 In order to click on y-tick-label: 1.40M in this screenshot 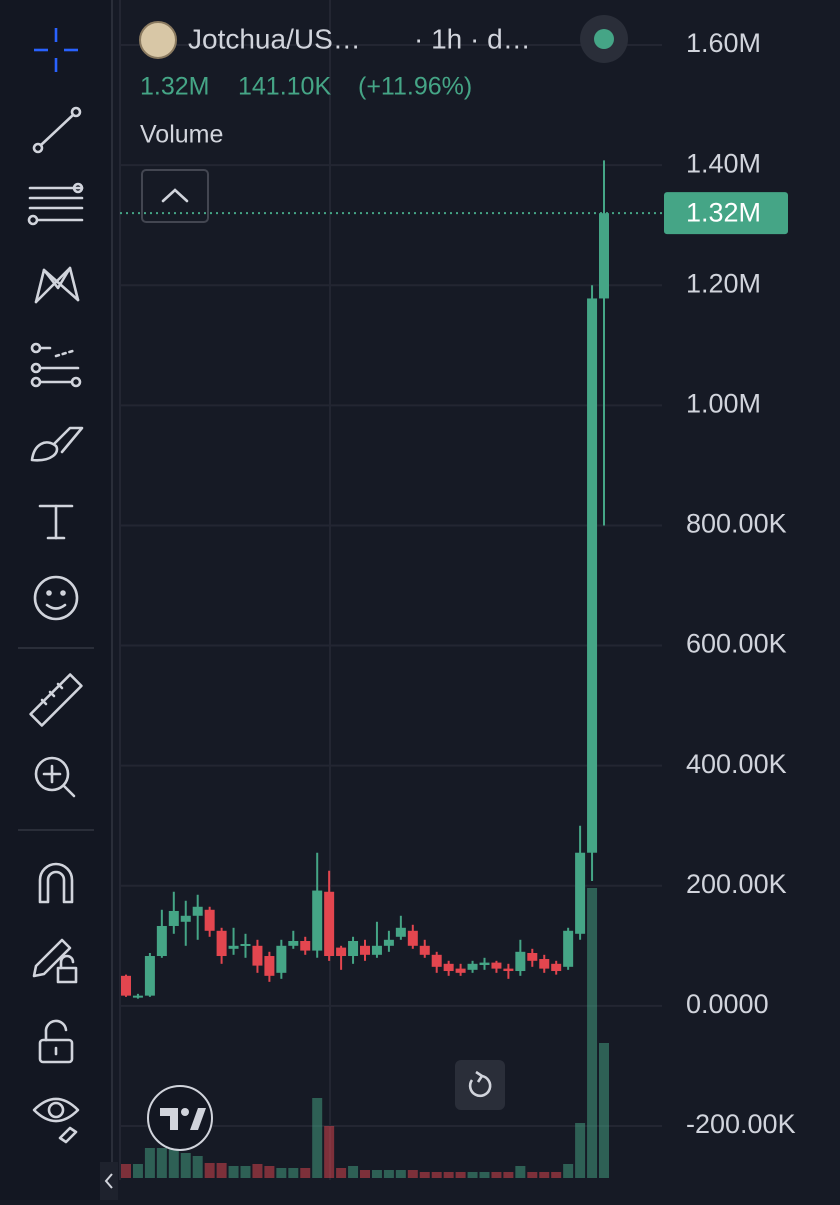, I will do `click(723, 163)`.